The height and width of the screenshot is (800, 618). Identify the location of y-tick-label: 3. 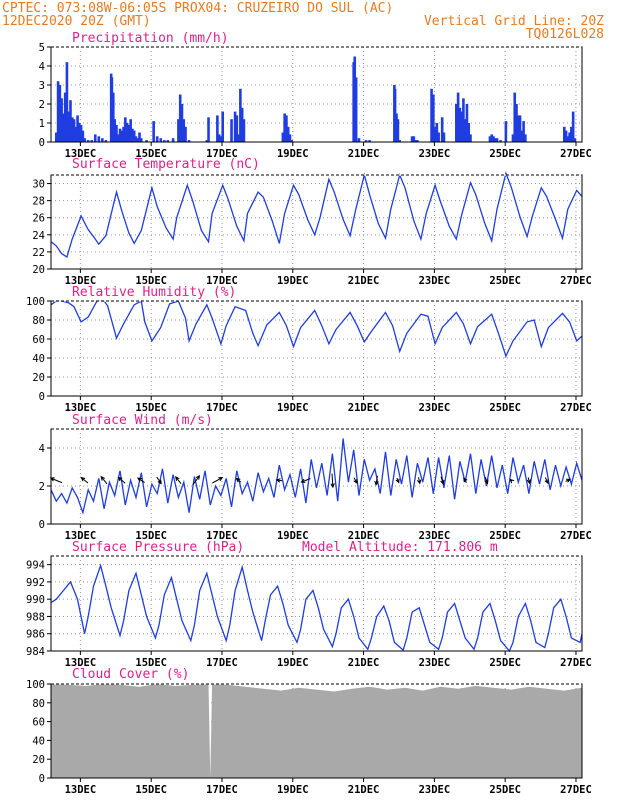
(42, 86).